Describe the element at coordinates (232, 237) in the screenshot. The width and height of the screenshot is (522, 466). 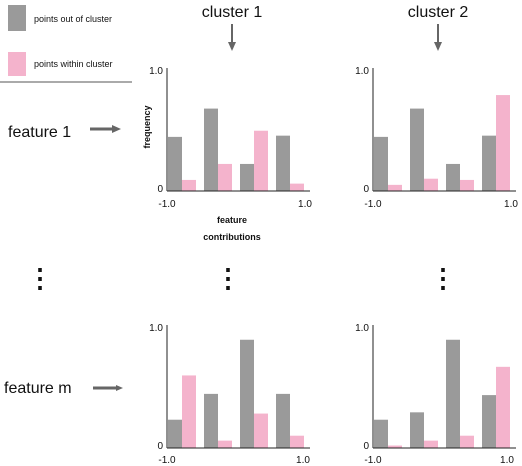
I see `x-axis-title-line2: contributions` at that location.